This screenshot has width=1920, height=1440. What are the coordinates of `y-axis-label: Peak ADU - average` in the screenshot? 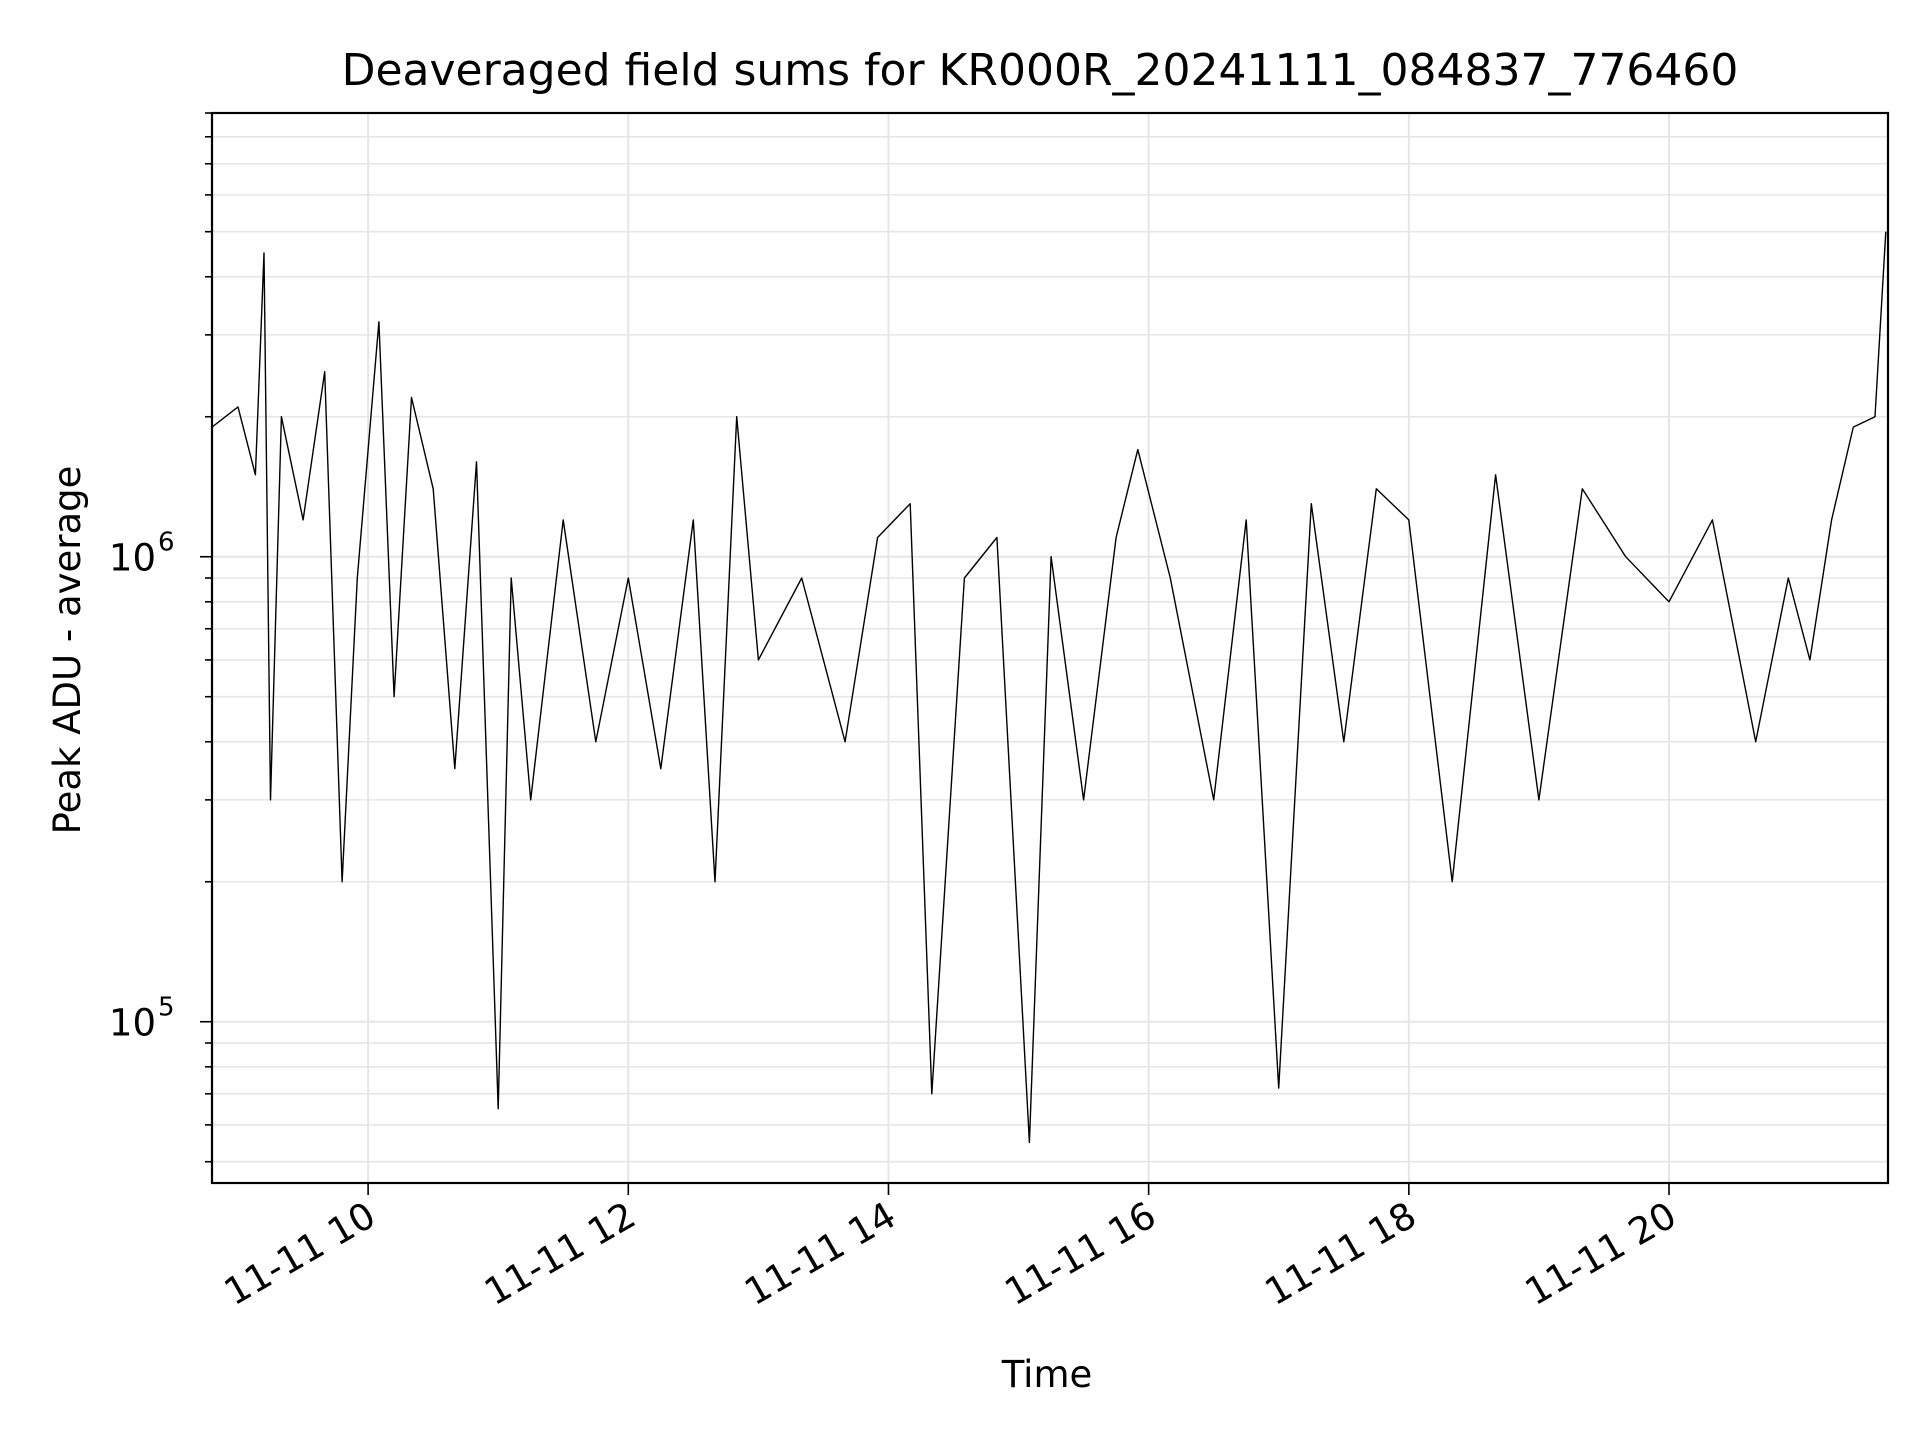 It's located at (67, 650).